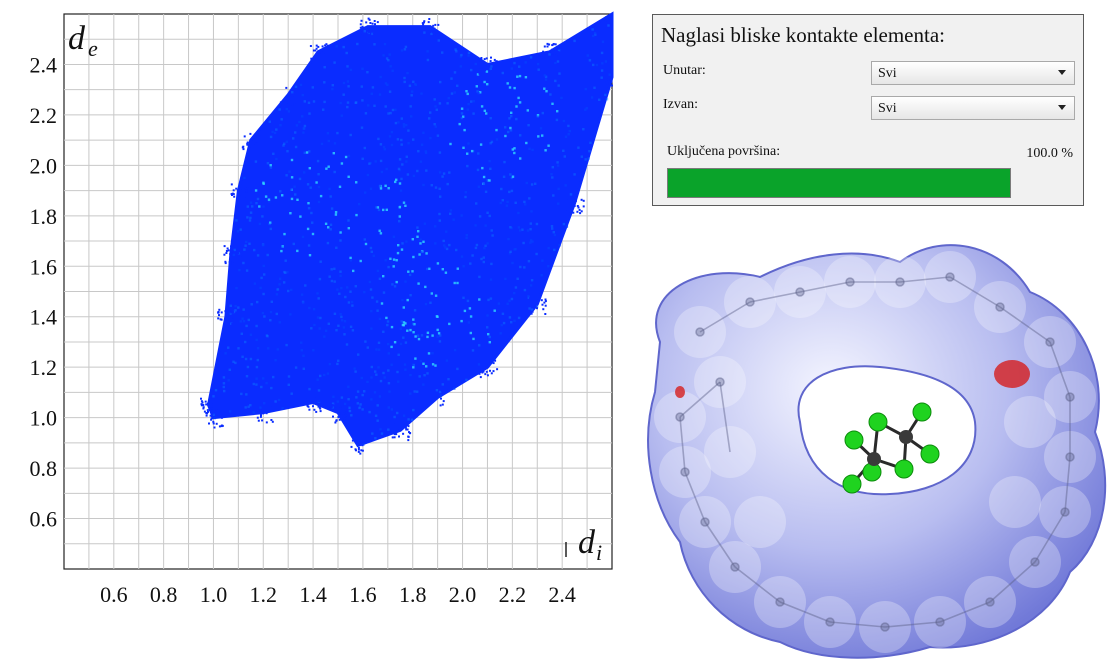 This screenshot has width=1120, height=664. Describe the element at coordinates (900, 282) in the screenshot. I see `atom` at that location.